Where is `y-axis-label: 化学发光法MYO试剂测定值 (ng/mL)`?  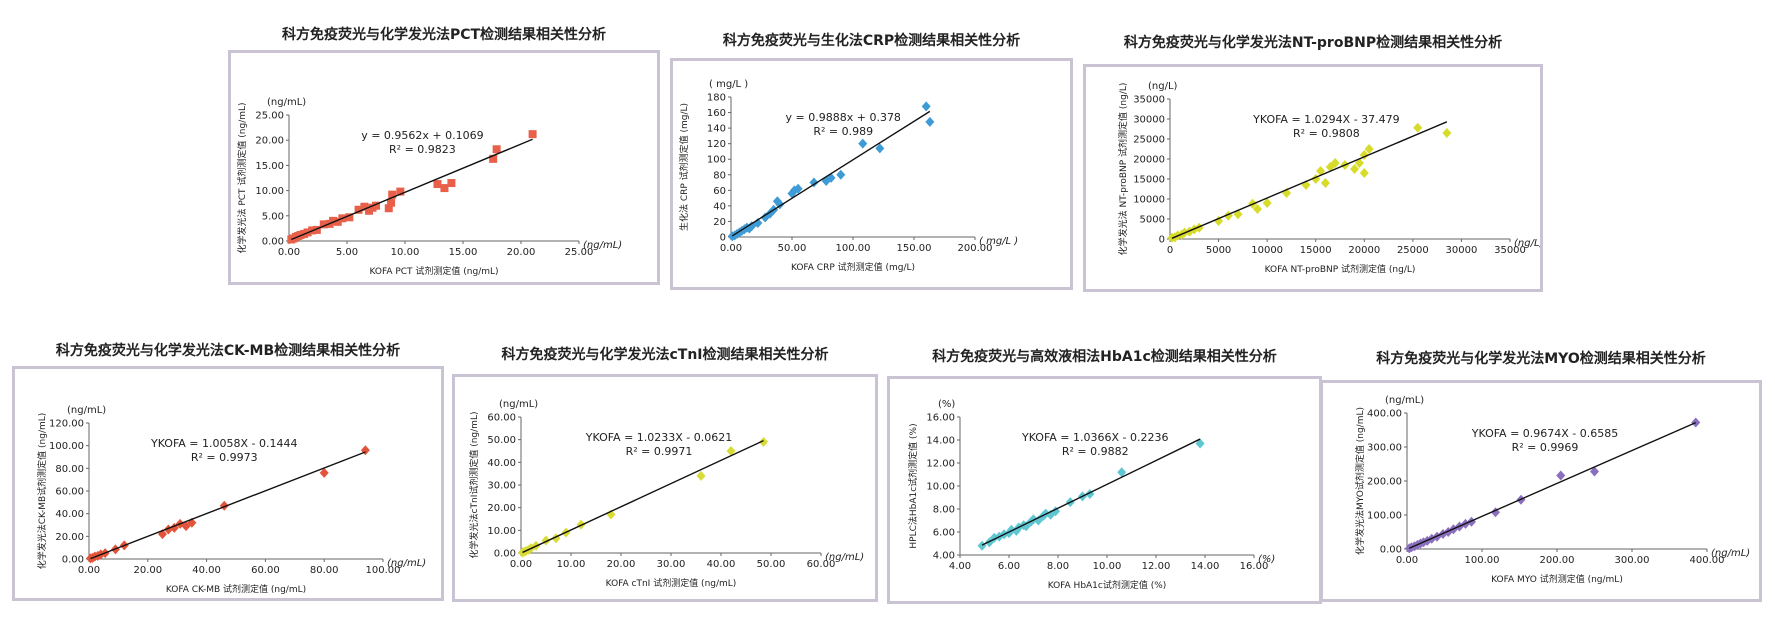
y-axis-label: 化学发光法MYO试剂测定值 (ng/mL) is located at coordinates (1360, 481).